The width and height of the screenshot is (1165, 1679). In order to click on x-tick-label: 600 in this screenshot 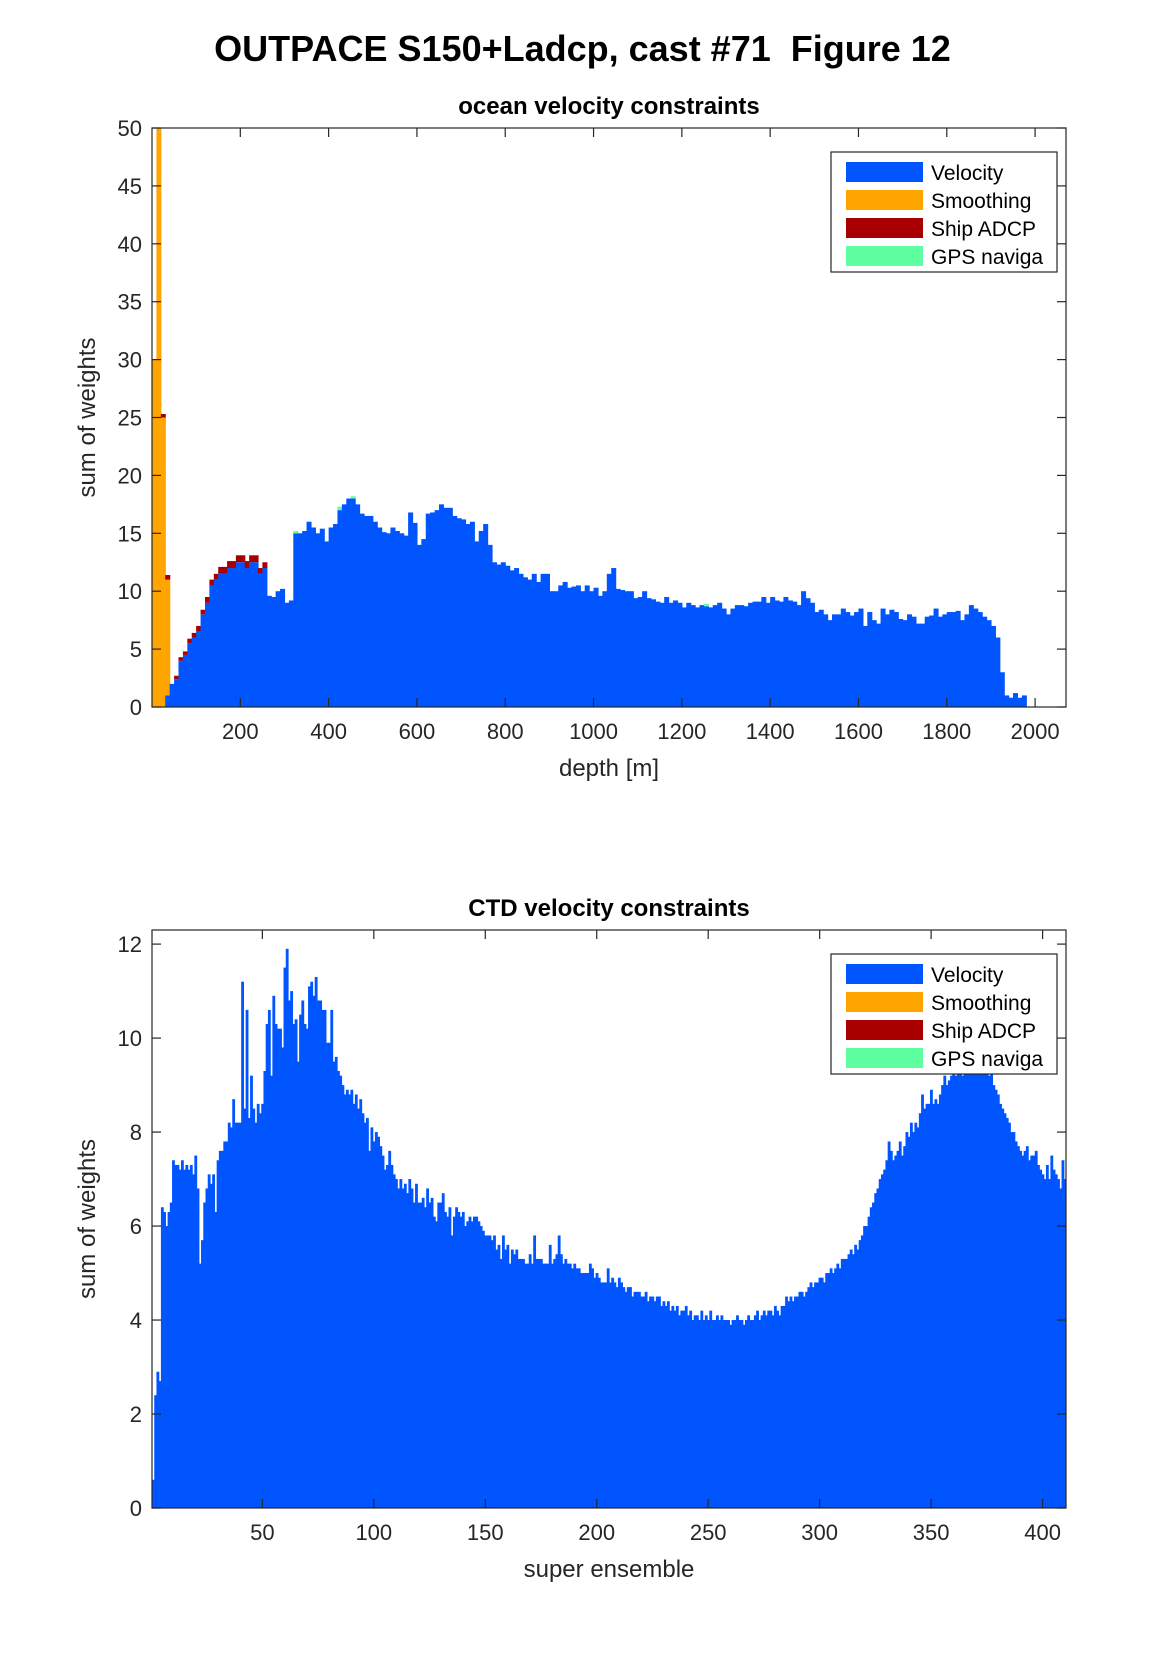, I will do `click(417, 731)`.